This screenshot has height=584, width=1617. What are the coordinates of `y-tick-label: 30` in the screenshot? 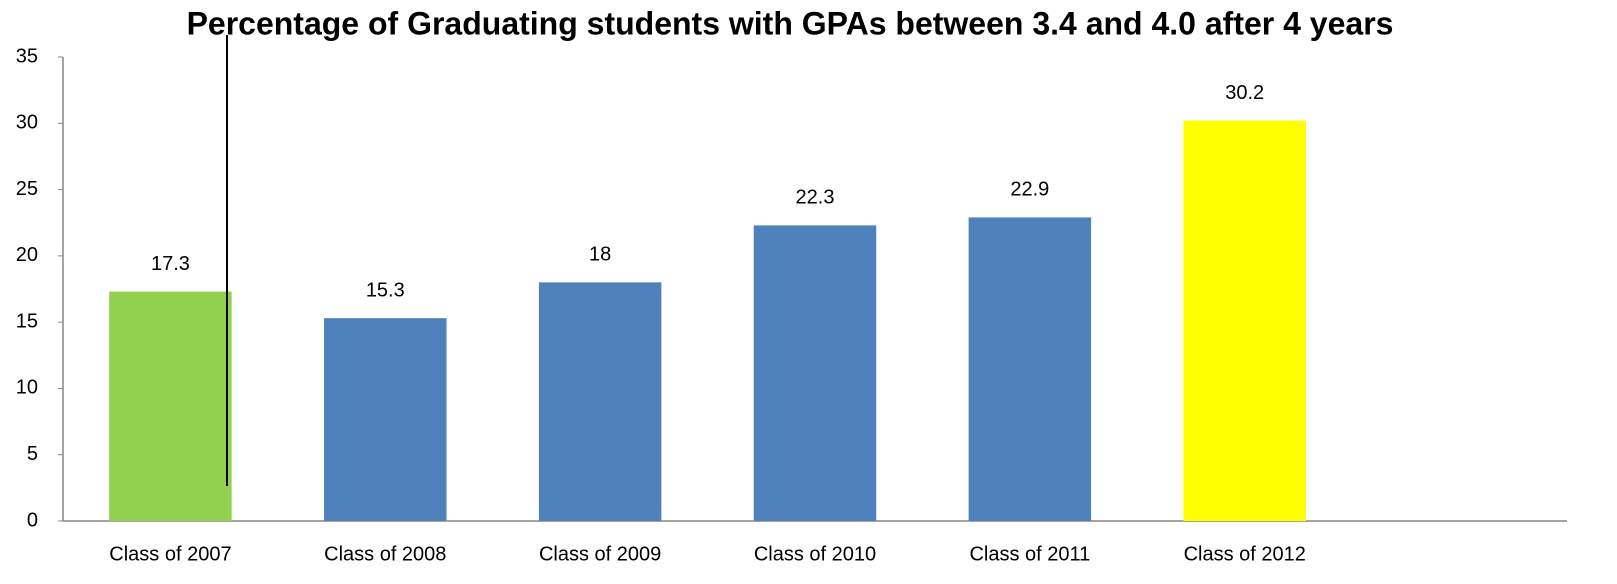 It's located at (27, 123).